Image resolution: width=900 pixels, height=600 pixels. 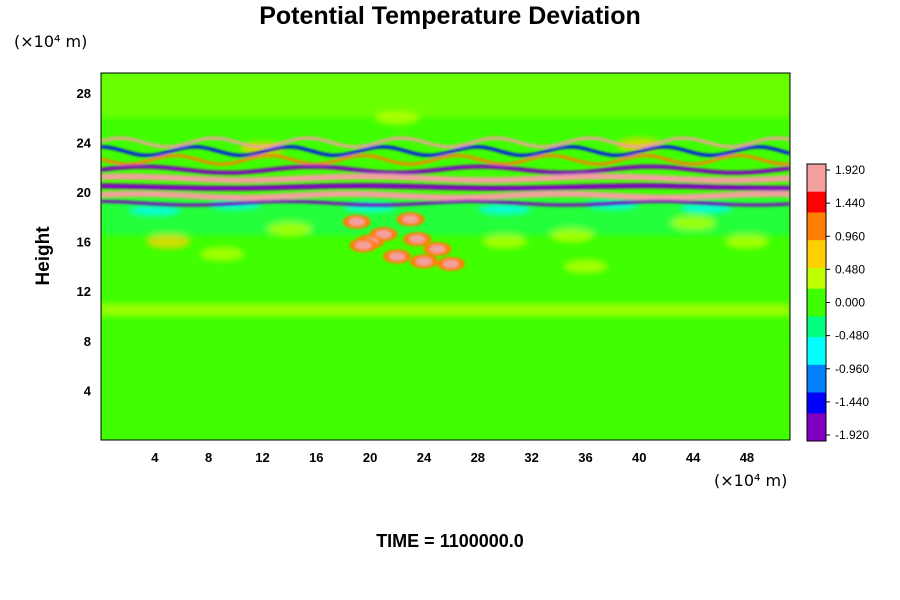 What do you see at coordinates (84, 142) in the screenshot?
I see `y-tick-label: 24` at bounding box center [84, 142].